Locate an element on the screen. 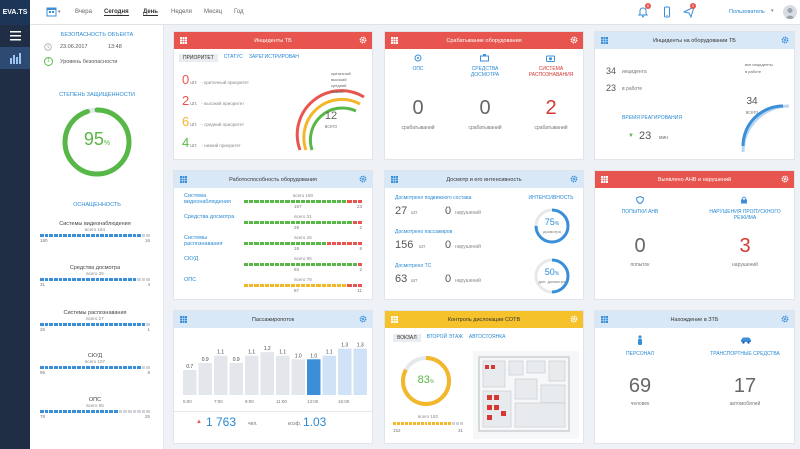  trigger-label-recognition: СИСТЕМА РАСПОЗНАВАНИЯ is located at coordinates (551, 72).